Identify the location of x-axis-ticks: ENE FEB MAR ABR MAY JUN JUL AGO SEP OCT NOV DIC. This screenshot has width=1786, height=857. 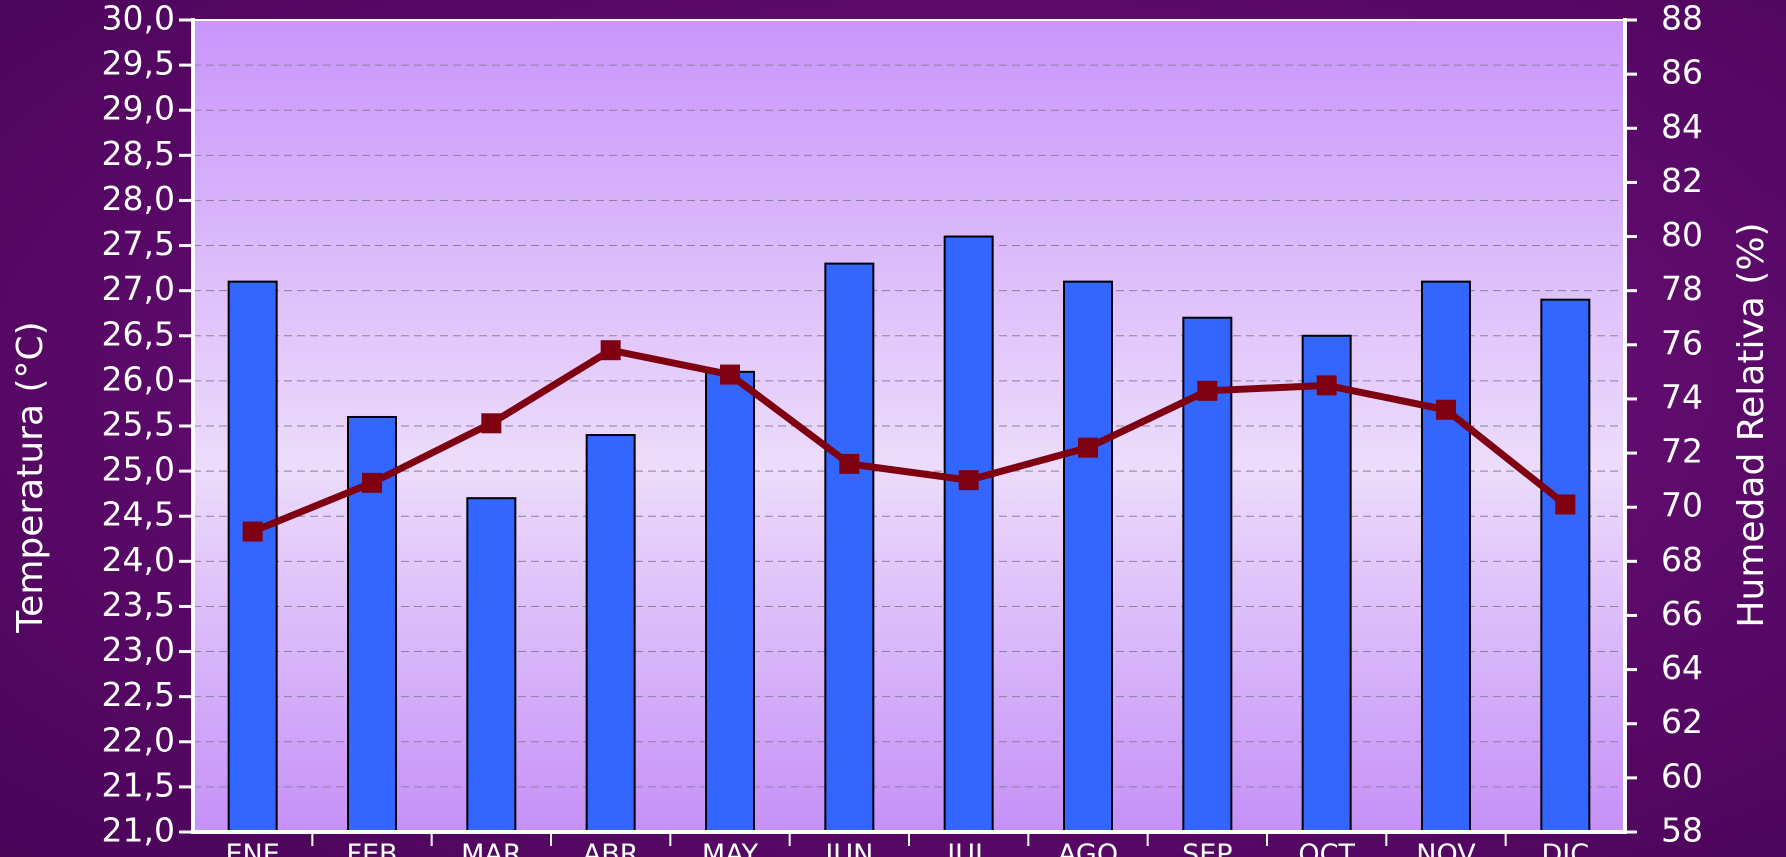
(908, 848).